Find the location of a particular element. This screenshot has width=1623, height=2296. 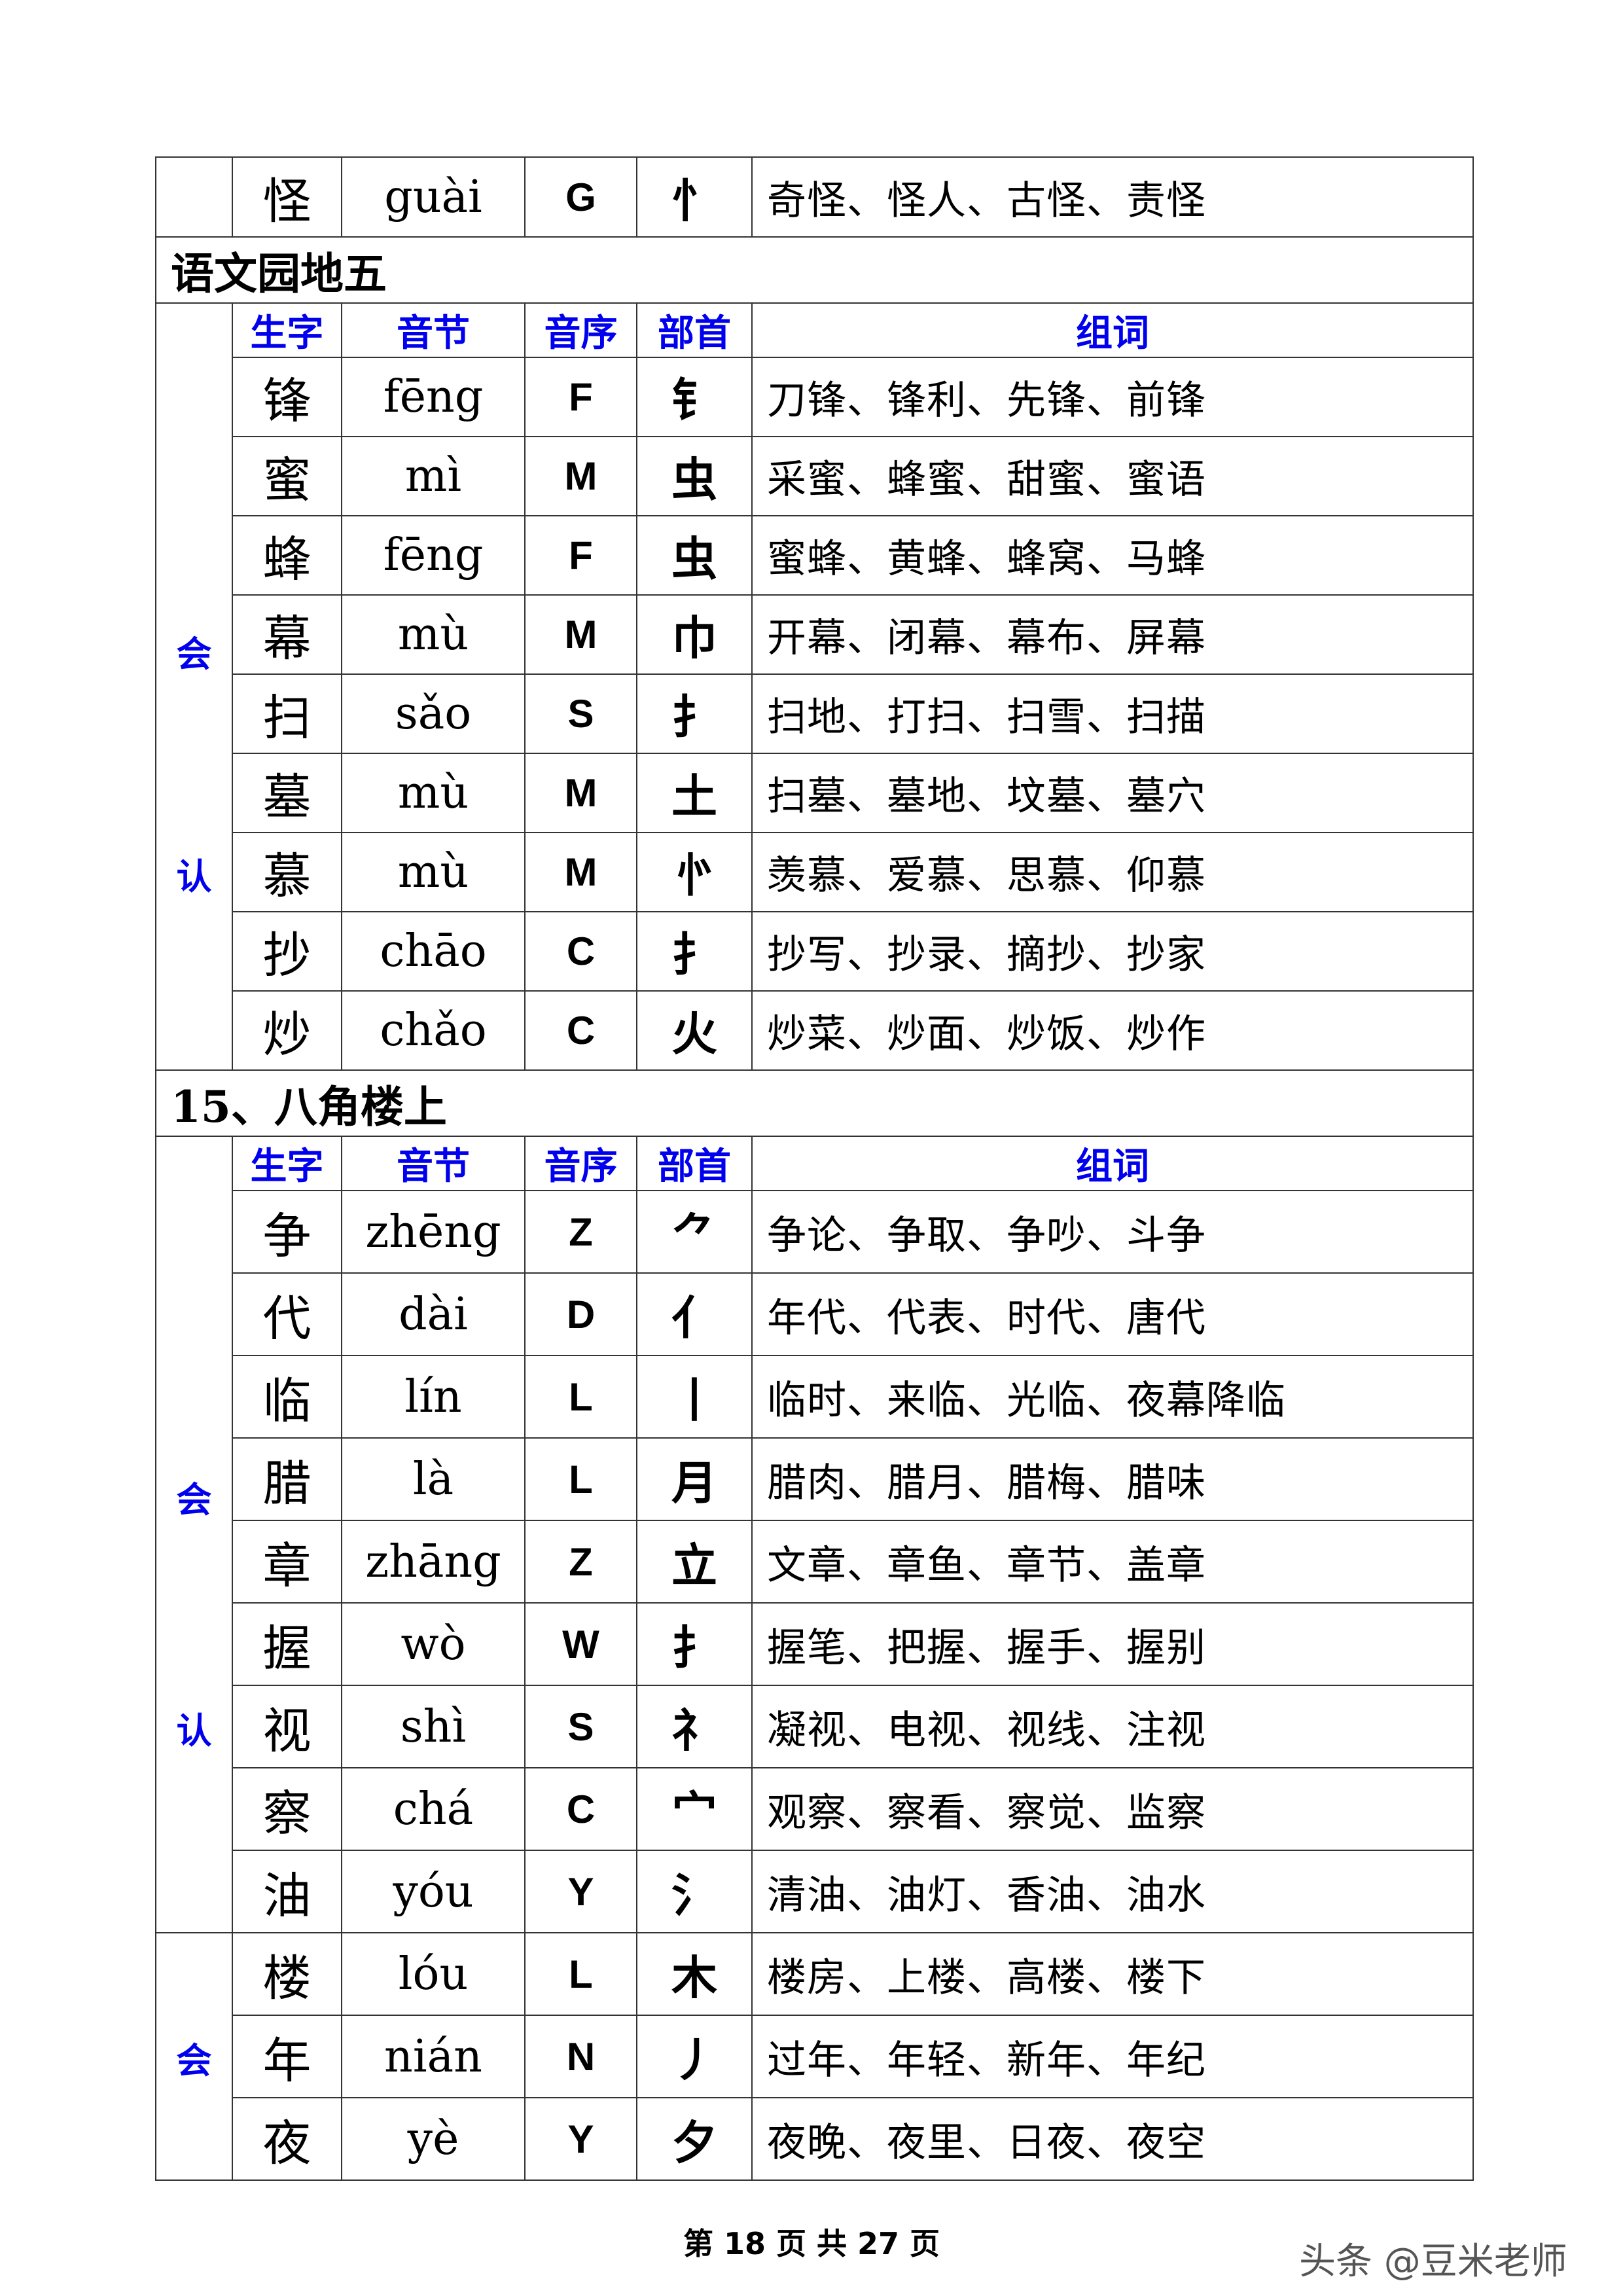

table-row: 腊 là L 月腊肉、腊月、腊梅、腊味 is located at coordinates (815, 1479).